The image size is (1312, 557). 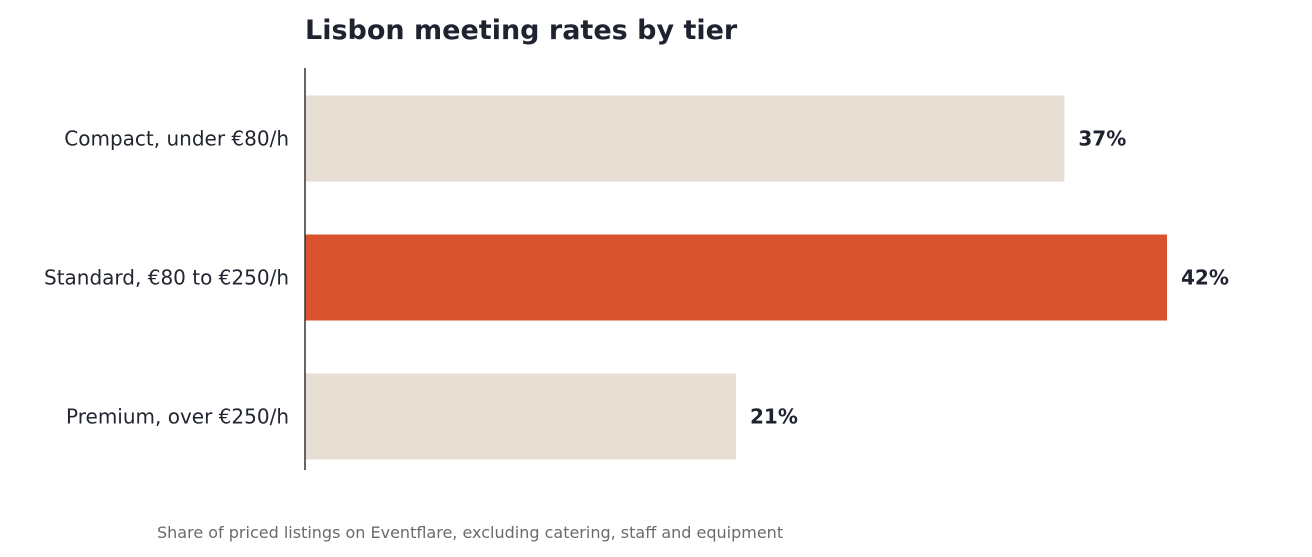 What do you see at coordinates (176, 139) in the screenshot?
I see `category-label: Compact, under €80/h` at bounding box center [176, 139].